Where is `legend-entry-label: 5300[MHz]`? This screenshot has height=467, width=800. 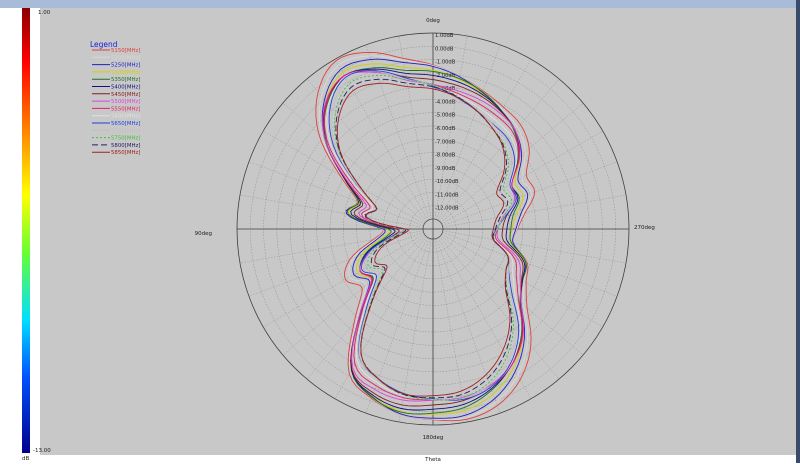 legend-entry-label: 5300[MHz] is located at coordinates (125, 73).